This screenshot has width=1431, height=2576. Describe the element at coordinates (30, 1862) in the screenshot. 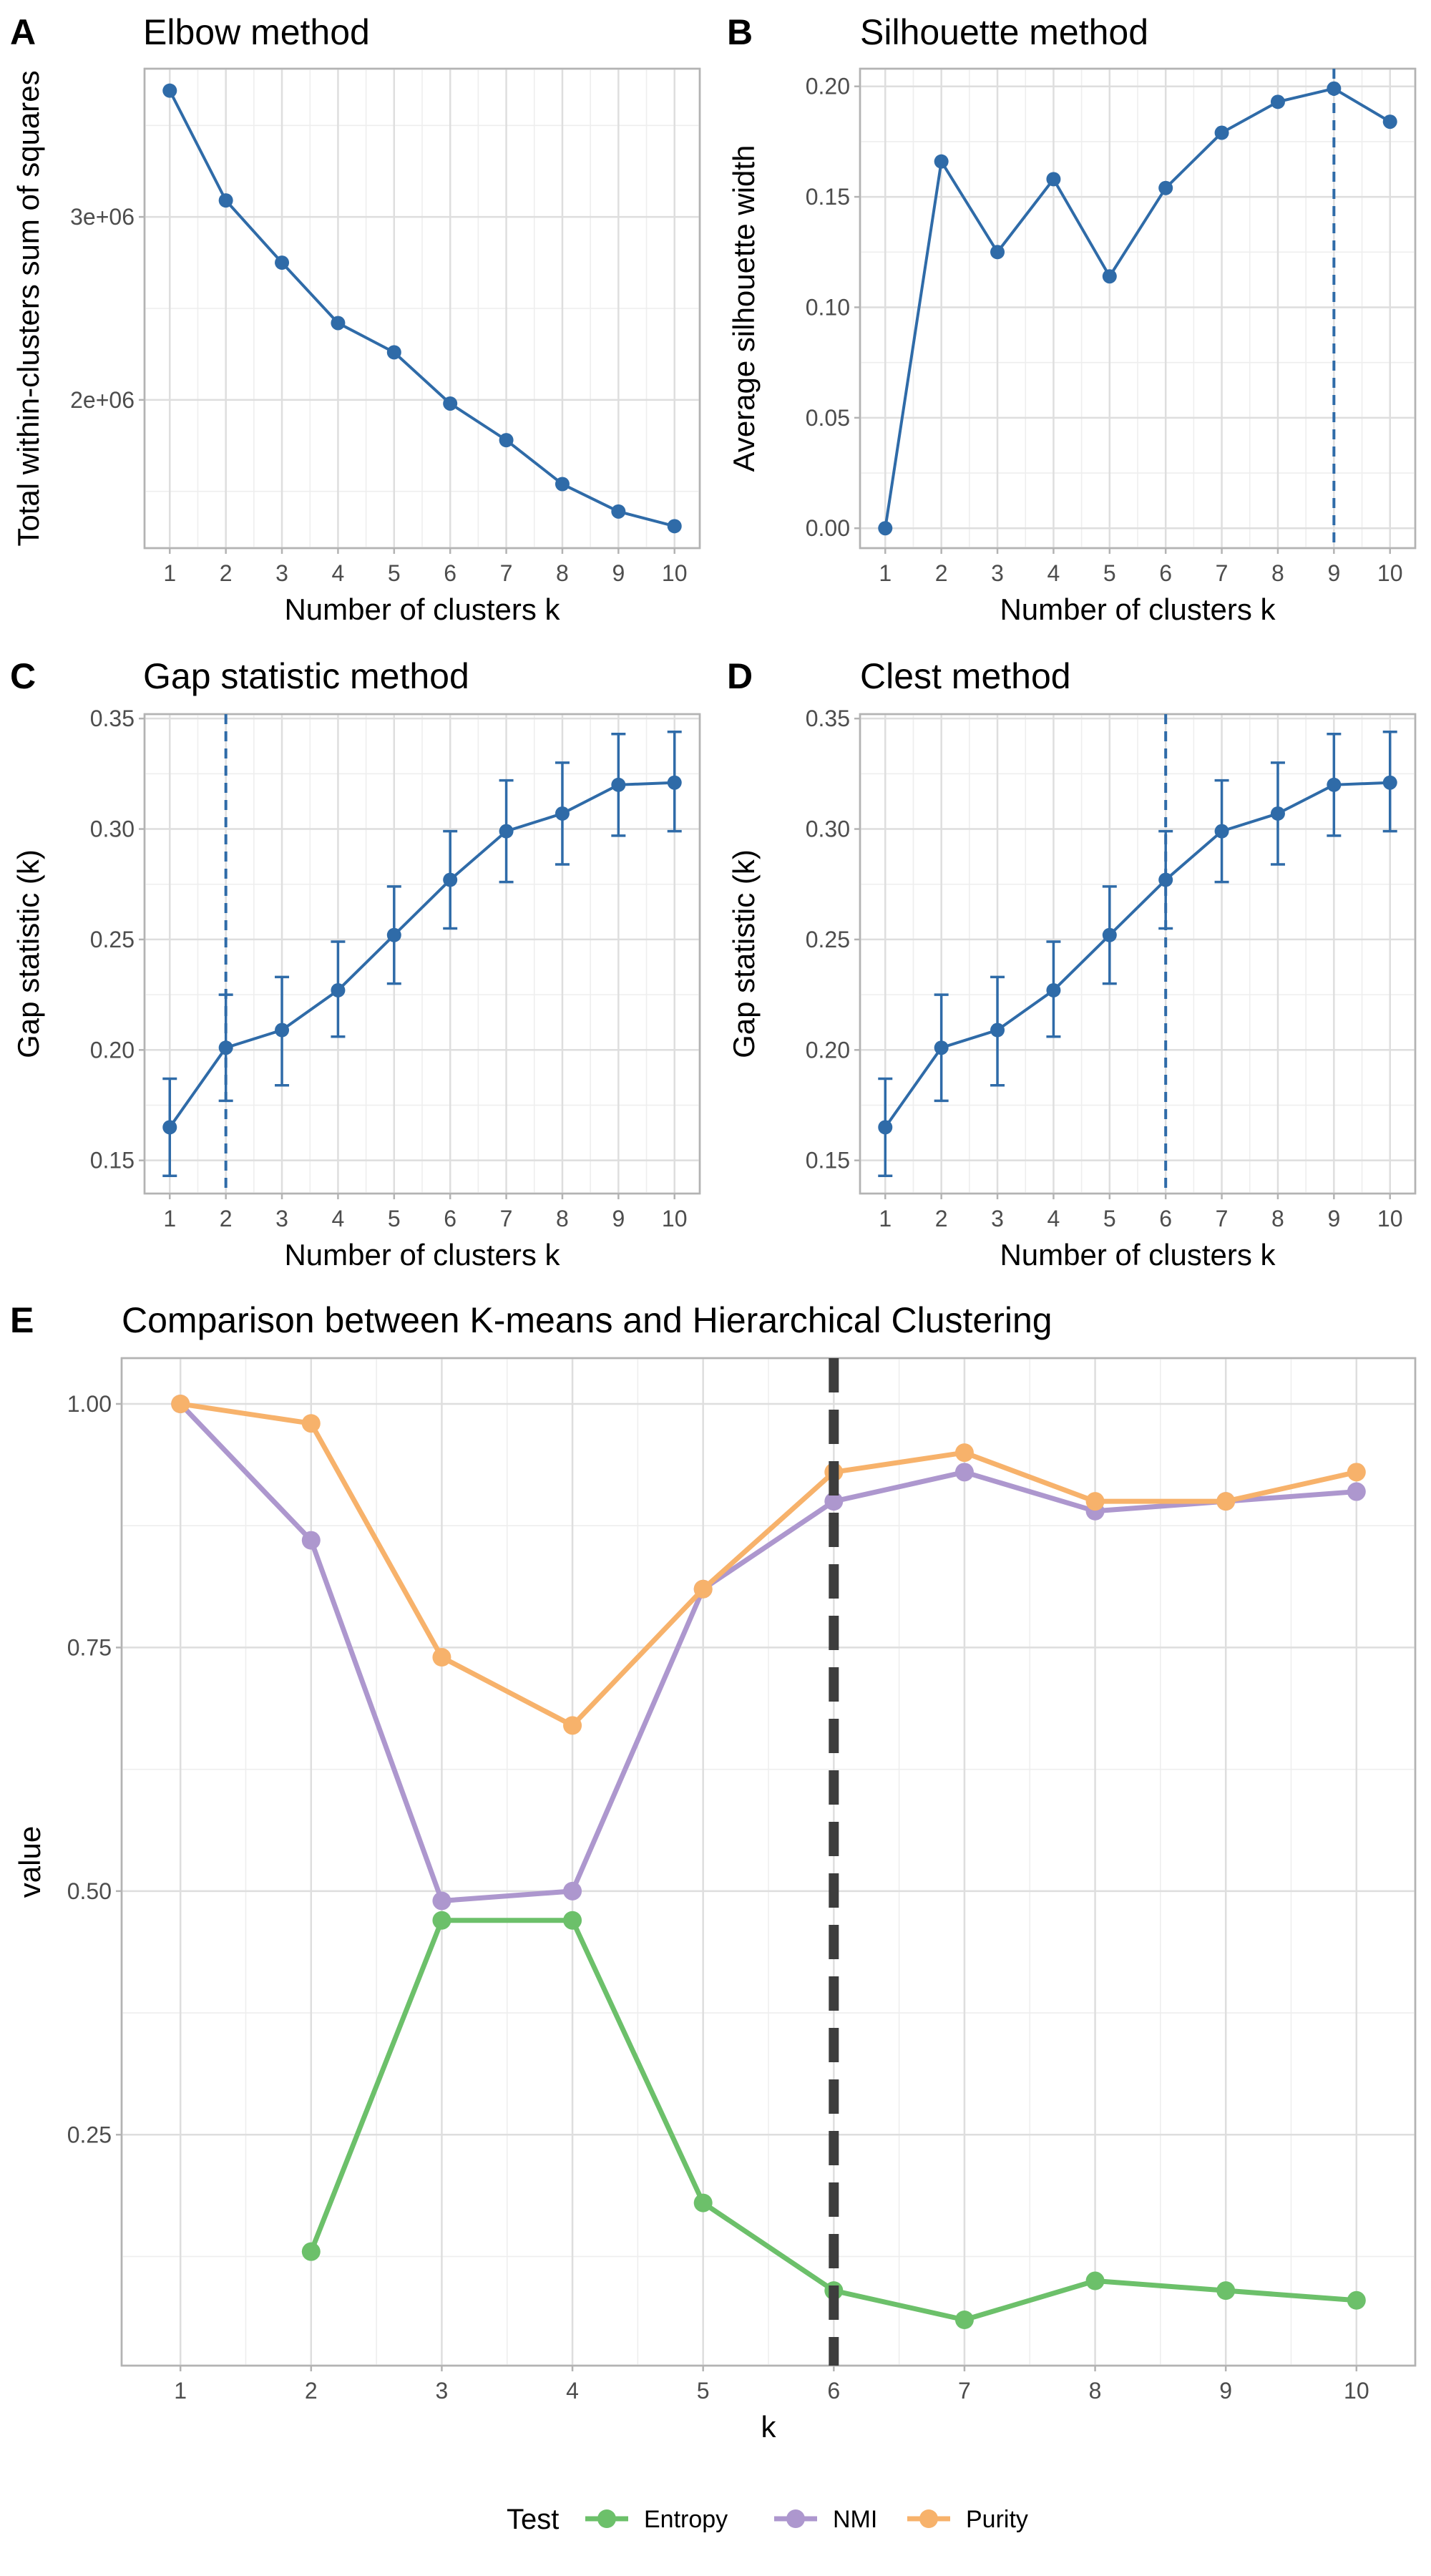

I see `y-axis-title: value` at that location.